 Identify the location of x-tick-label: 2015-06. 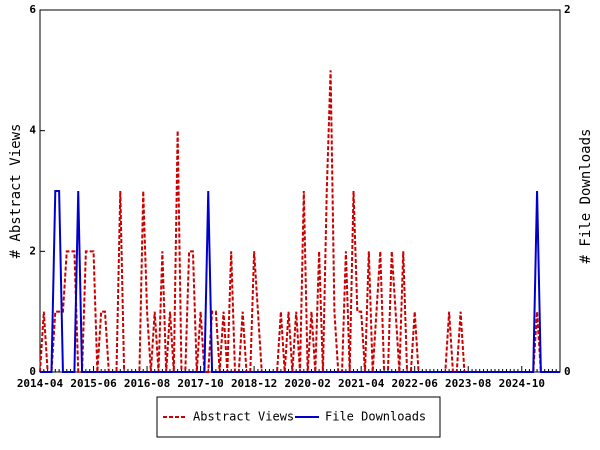
(93, 383).